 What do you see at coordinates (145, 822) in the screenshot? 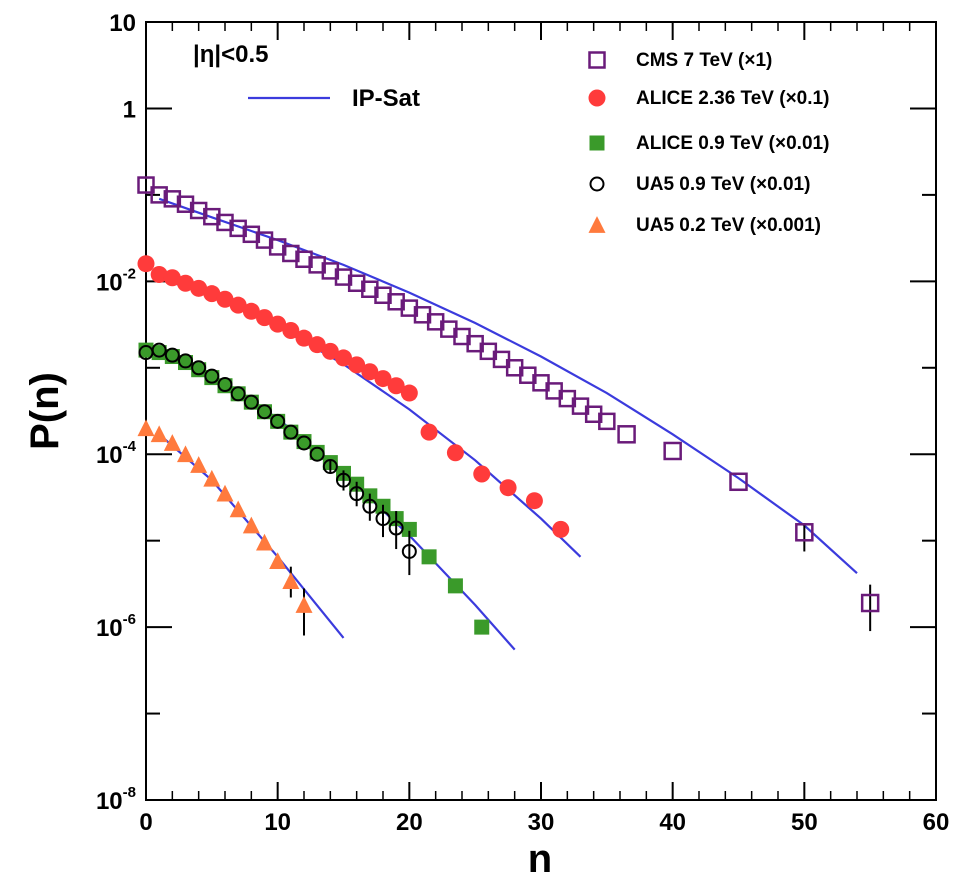
I see `x-tick-label: 0` at bounding box center [145, 822].